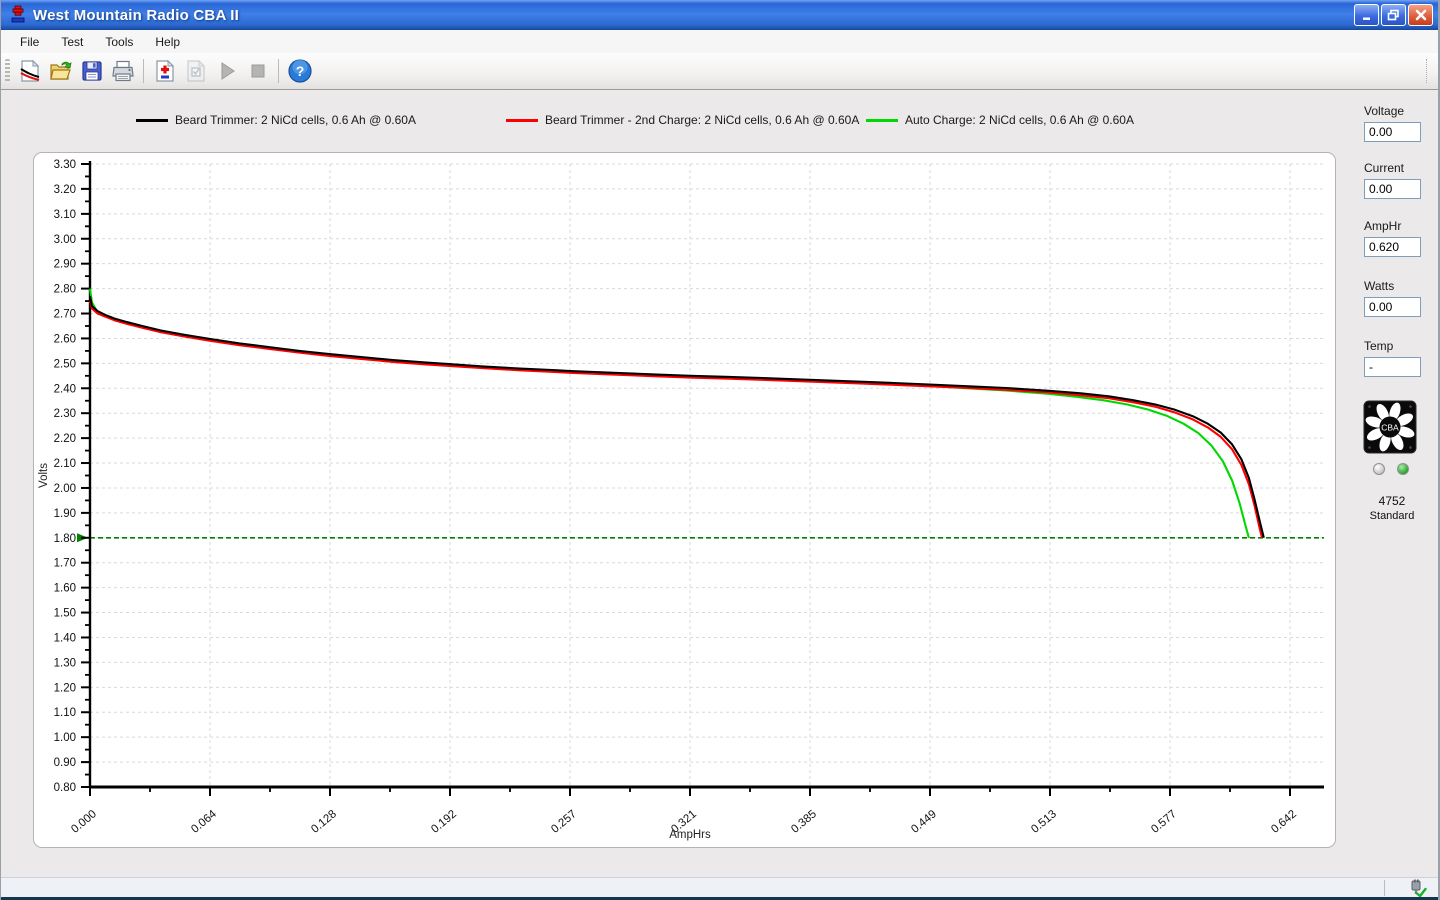 Image resolution: width=1440 pixels, height=900 pixels. I want to click on save-floppy-icon, so click(91, 71).